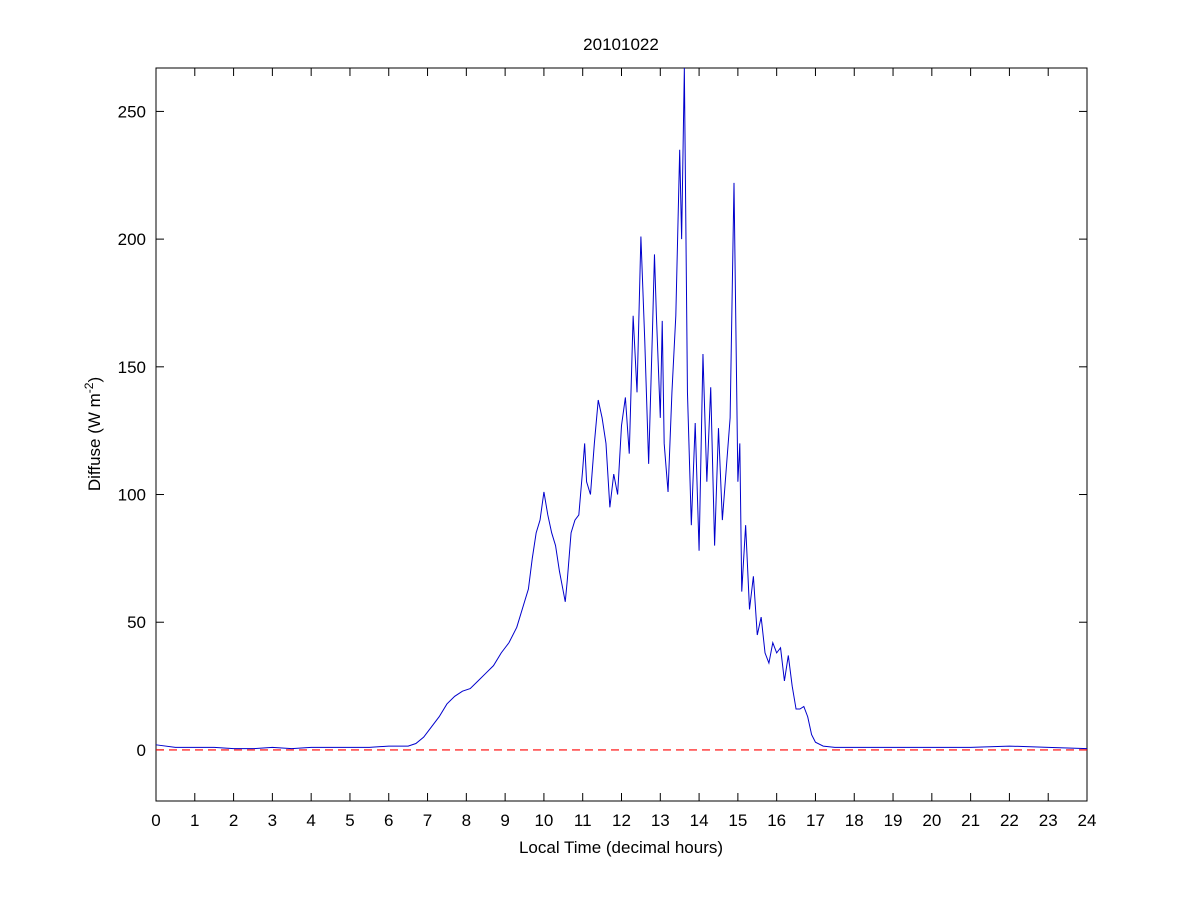 The height and width of the screenshot is (900, 1201). I want to click on x-tick-label: 16, so click(776, 820).